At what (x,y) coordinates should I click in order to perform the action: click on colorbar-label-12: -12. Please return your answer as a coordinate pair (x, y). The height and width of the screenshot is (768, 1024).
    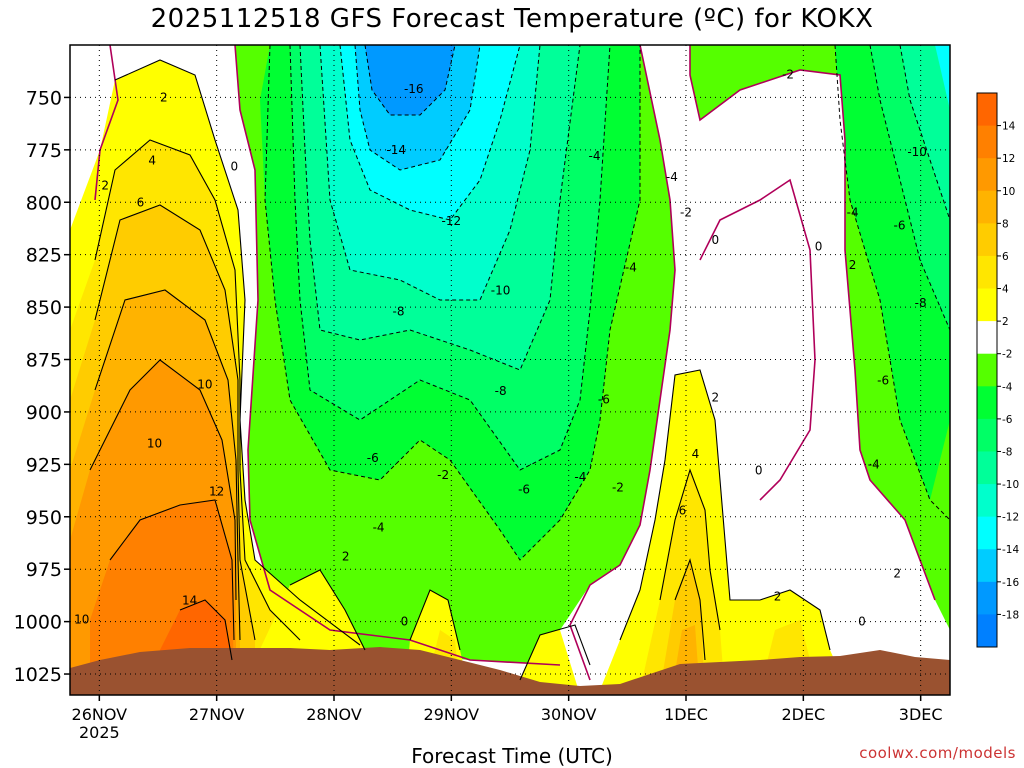
    Looking at the image, I should click on (1010, 518).